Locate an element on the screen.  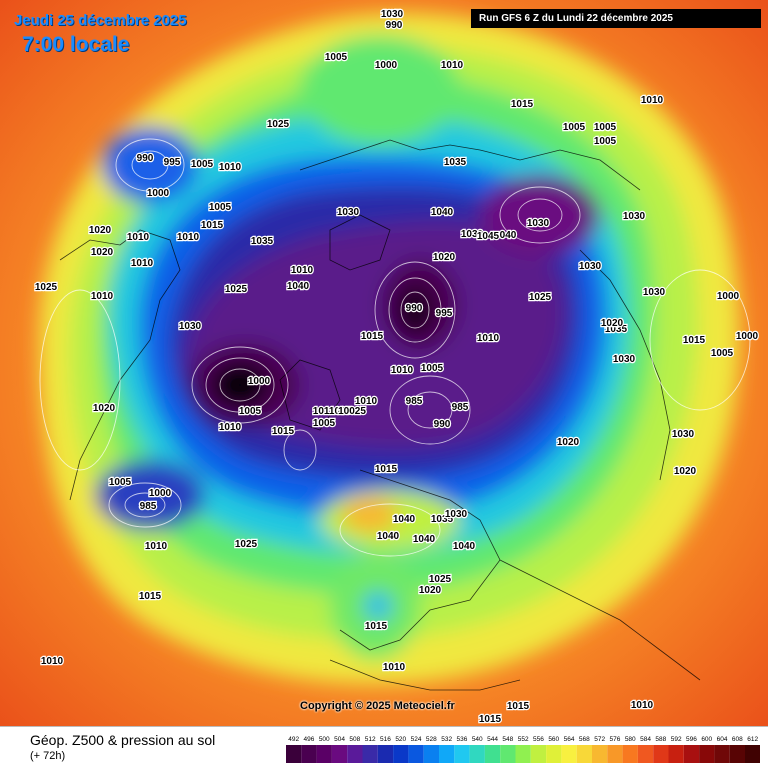
legend-level: 536 is located at coordinates (462, 739).